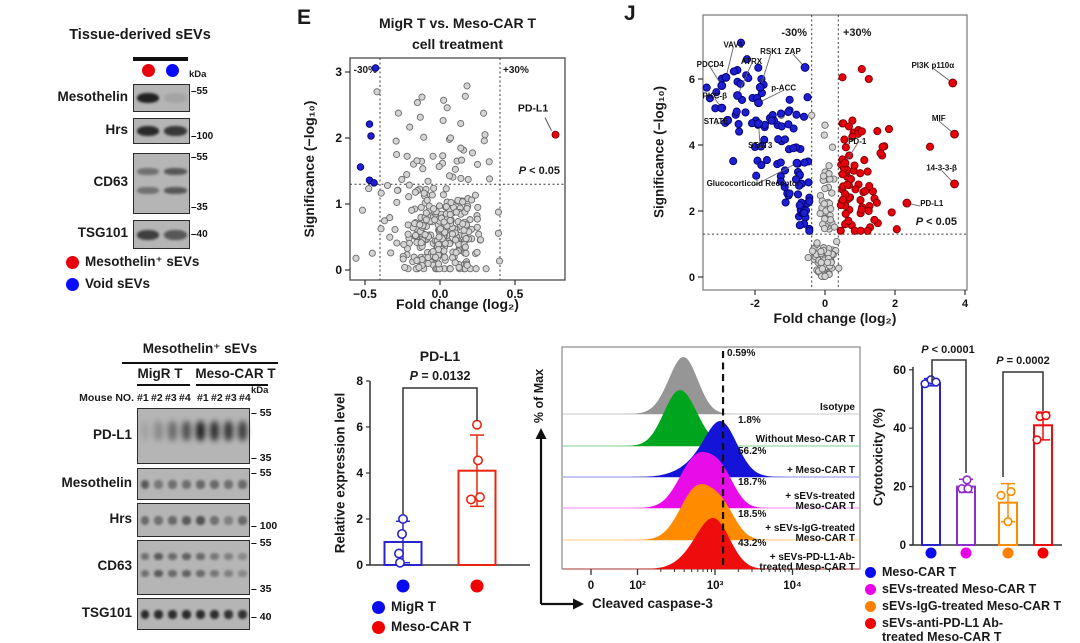 The width and height of the screenshot is (1080, 643). I want to click on panel-e-pos-threshold-label: +30%, so click(516, 70).